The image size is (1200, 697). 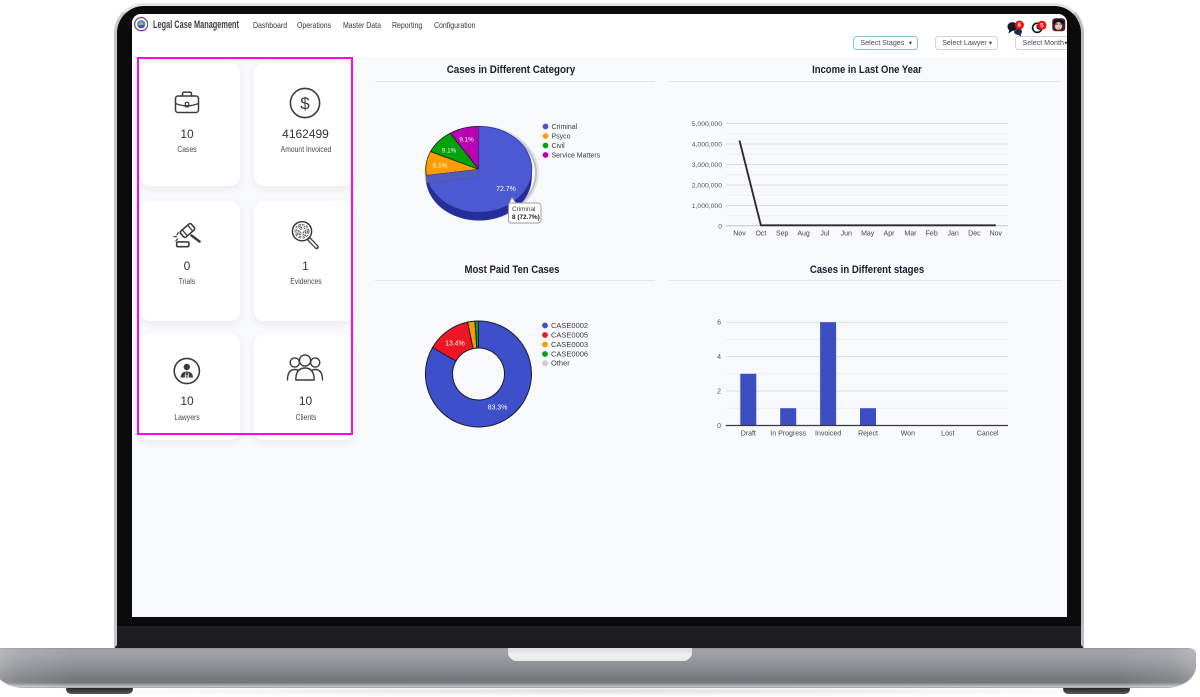 I want to click on svg-text: 13.4%, so click(x=455, y=344).